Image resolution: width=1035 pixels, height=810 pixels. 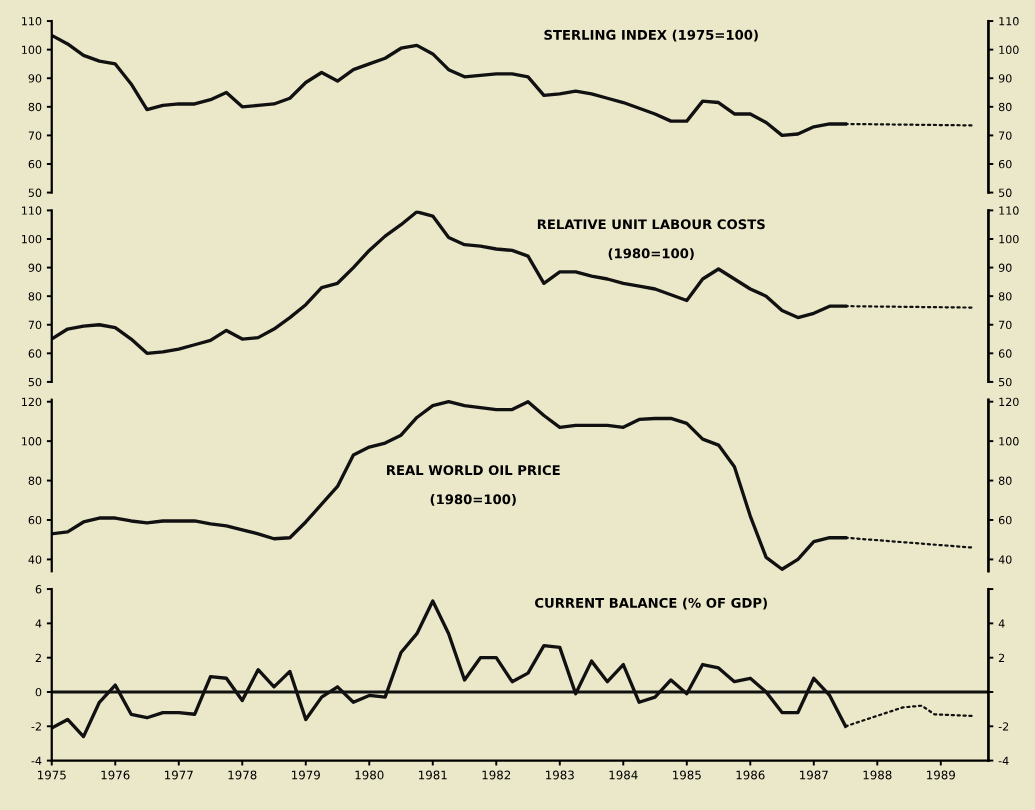 I want to click on x-tick-label: 1980, so click(x=369, y=775).